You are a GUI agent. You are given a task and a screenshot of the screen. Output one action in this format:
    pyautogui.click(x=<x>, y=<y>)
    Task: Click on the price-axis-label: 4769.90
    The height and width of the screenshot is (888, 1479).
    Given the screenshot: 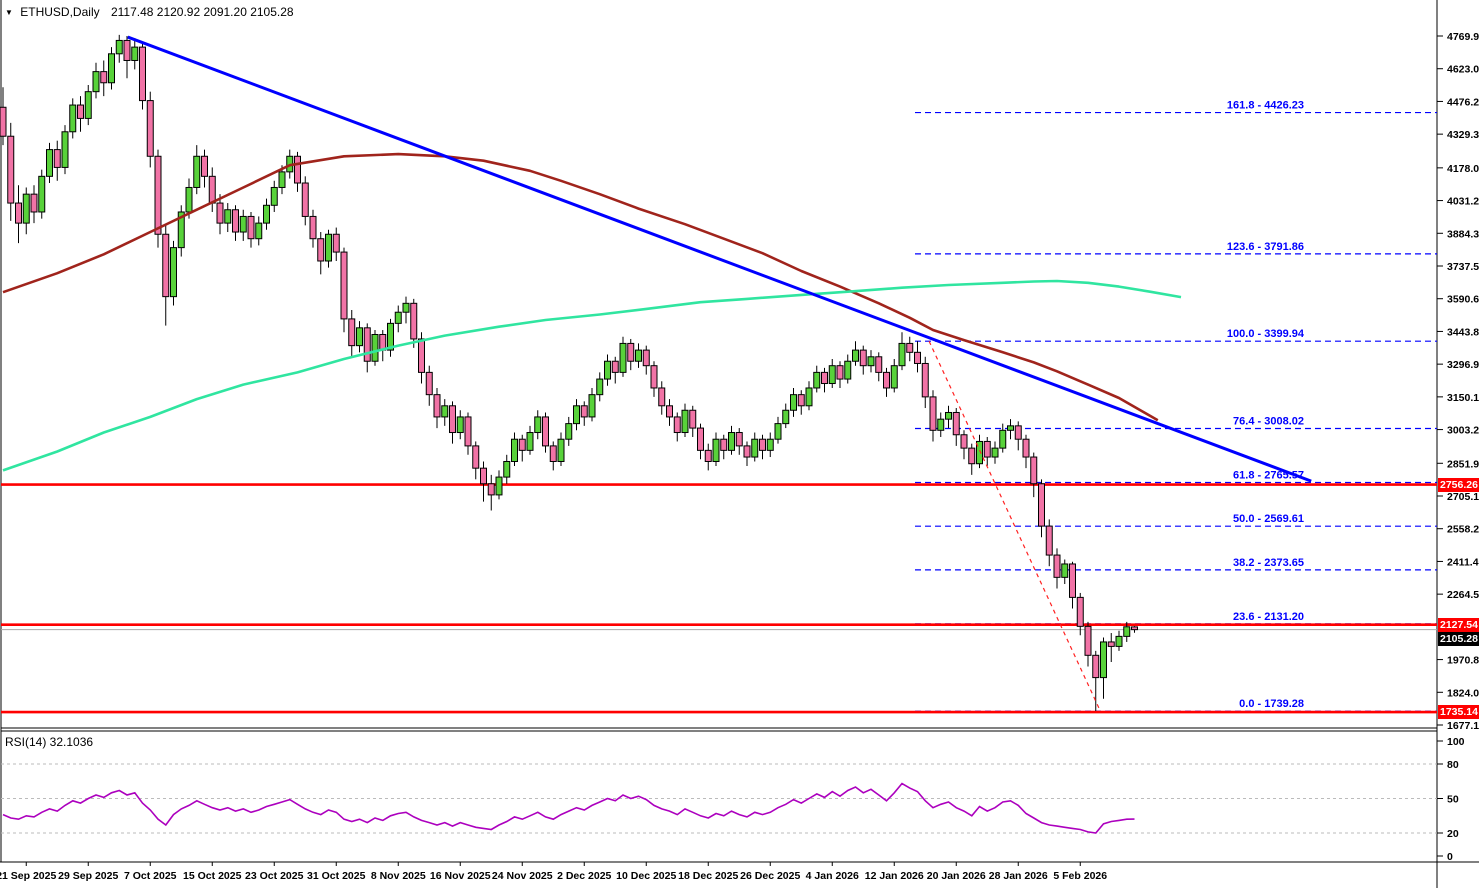 What is the action you would take?
    pyautogui.click(x=1463, y=37)
    